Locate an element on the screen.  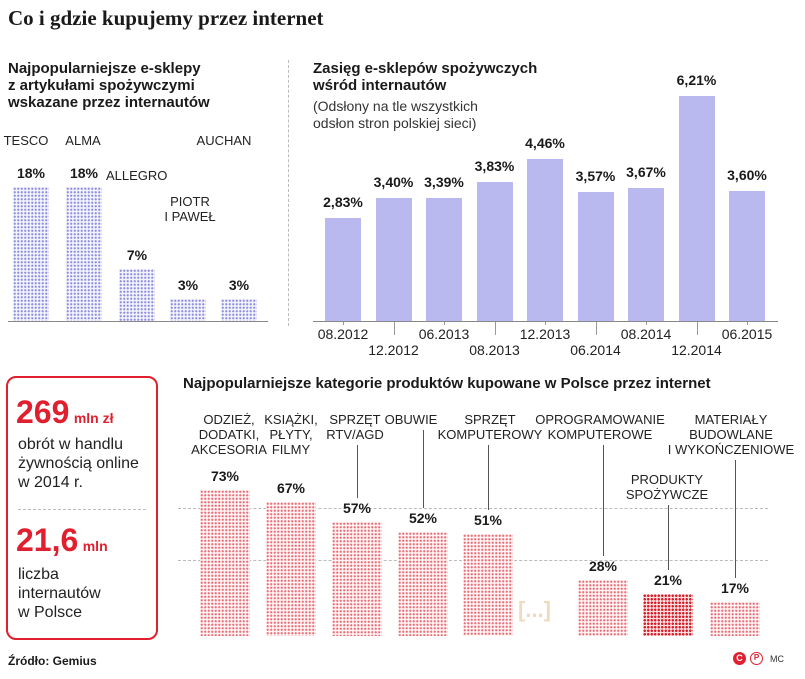
category-label: OPROGRAMOWANIE KOMPUTEROWE is located at coordinates (600, 427).